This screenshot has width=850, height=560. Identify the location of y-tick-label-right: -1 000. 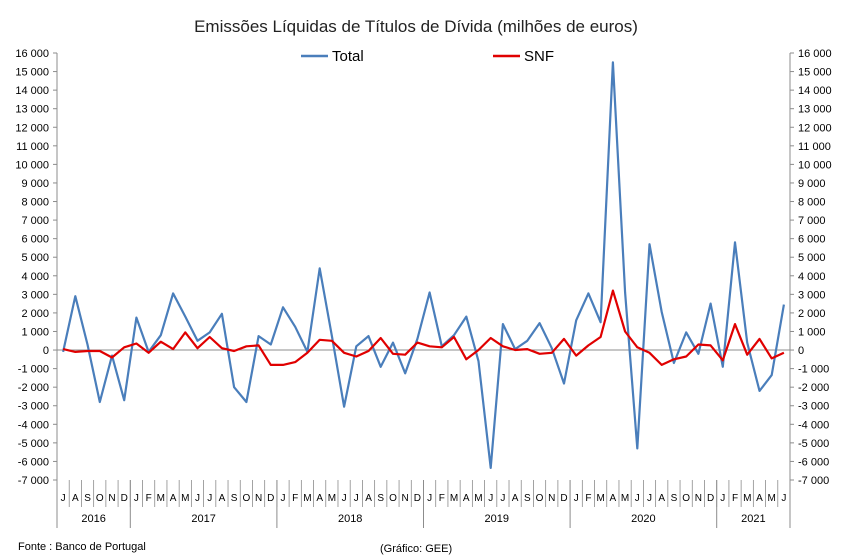
(813, 370).